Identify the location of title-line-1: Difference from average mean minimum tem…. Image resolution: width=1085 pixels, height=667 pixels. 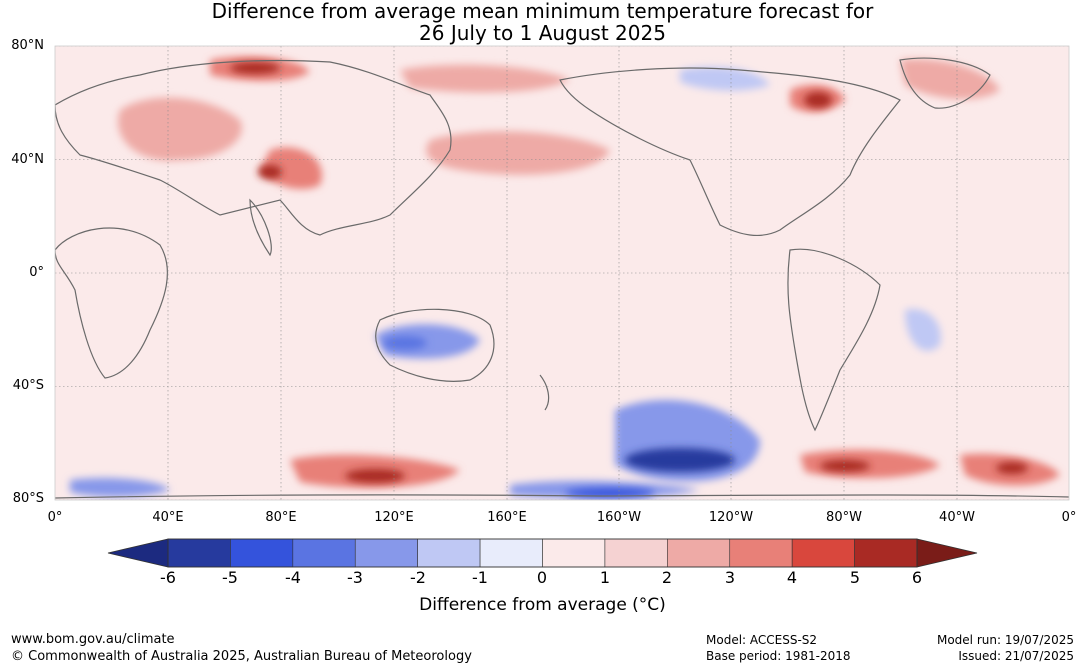
(542, 11).